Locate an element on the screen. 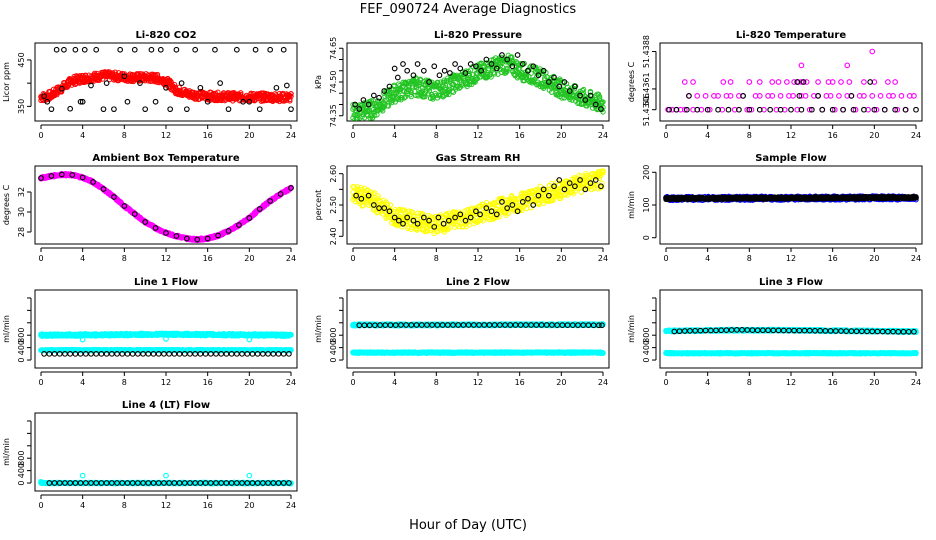 The width and height of the screenshot is (936, 540). panel-title: Sample Flow is located at coordinates (791, 158).